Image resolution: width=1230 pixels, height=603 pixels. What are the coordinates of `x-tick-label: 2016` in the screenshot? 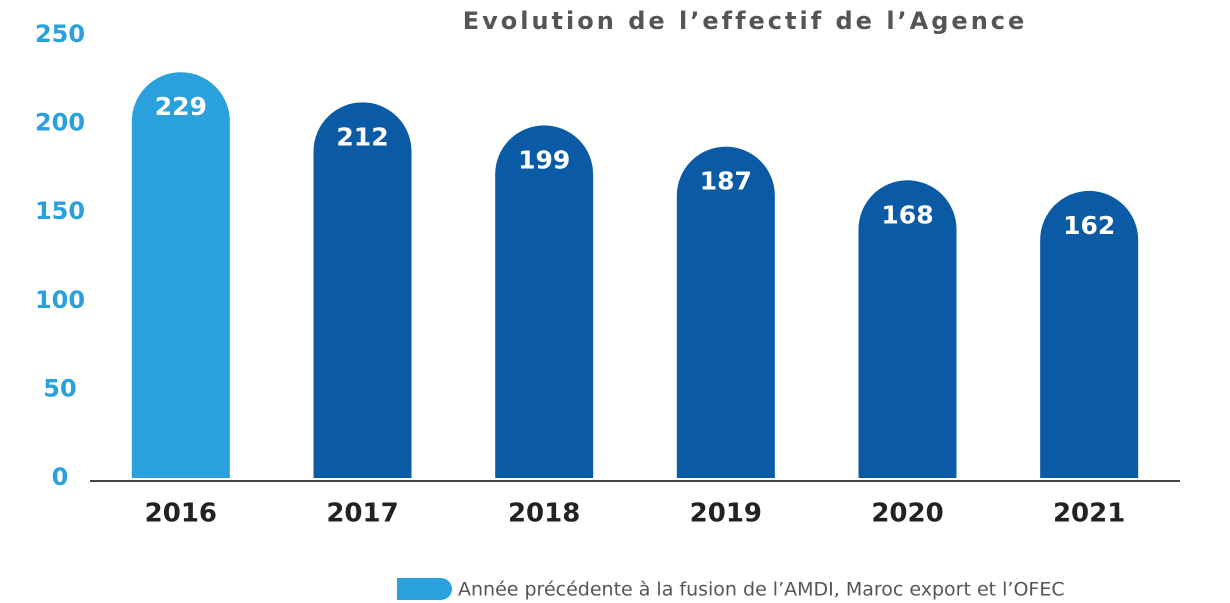 It's located at (181, 514).